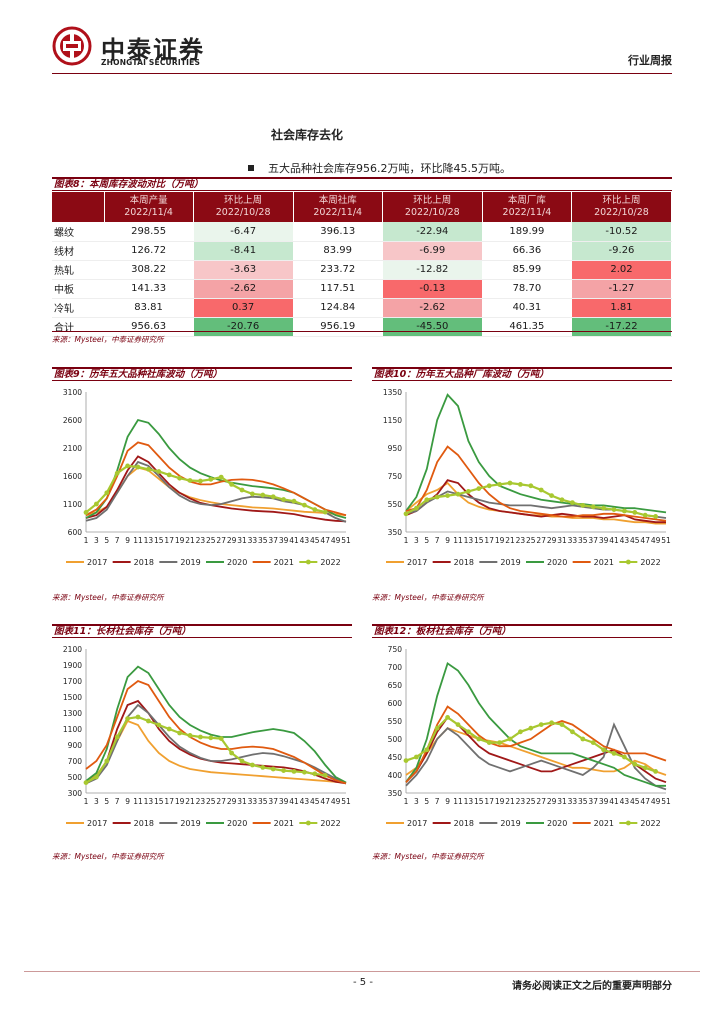  Describe the element at coordinates (237, 562) in the screenshot. I see `legend-entry: 2020` at that location.